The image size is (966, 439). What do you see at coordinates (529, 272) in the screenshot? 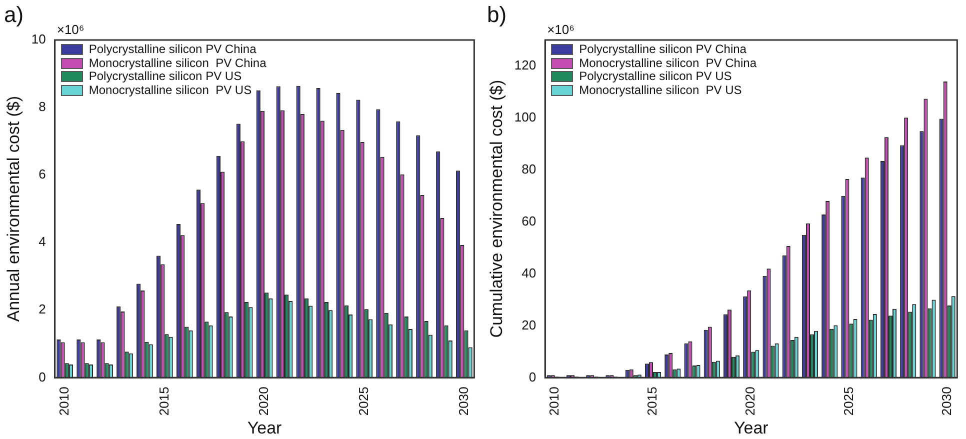
I see `y-tick-label: 40` at bounding box center [529, 272].